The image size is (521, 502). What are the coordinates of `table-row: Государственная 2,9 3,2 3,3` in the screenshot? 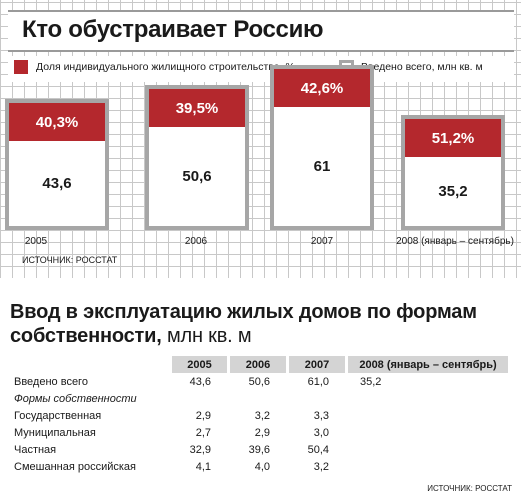 It's located at (259, 415).